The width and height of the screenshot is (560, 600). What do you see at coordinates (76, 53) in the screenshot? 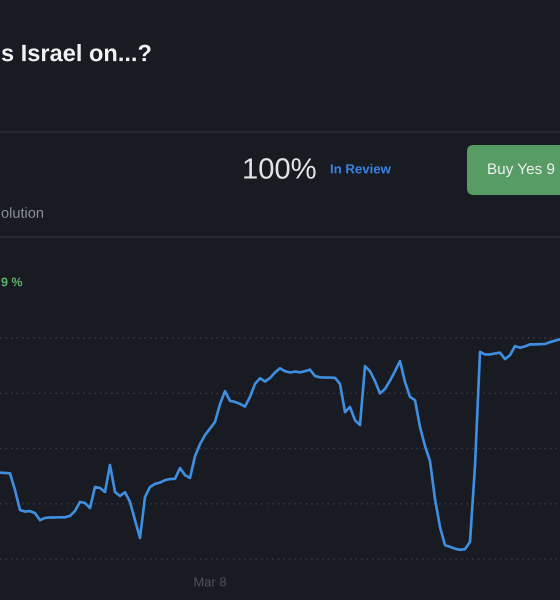
I see `chart-title: s Israel on...?` at bounding box center [76, 53].